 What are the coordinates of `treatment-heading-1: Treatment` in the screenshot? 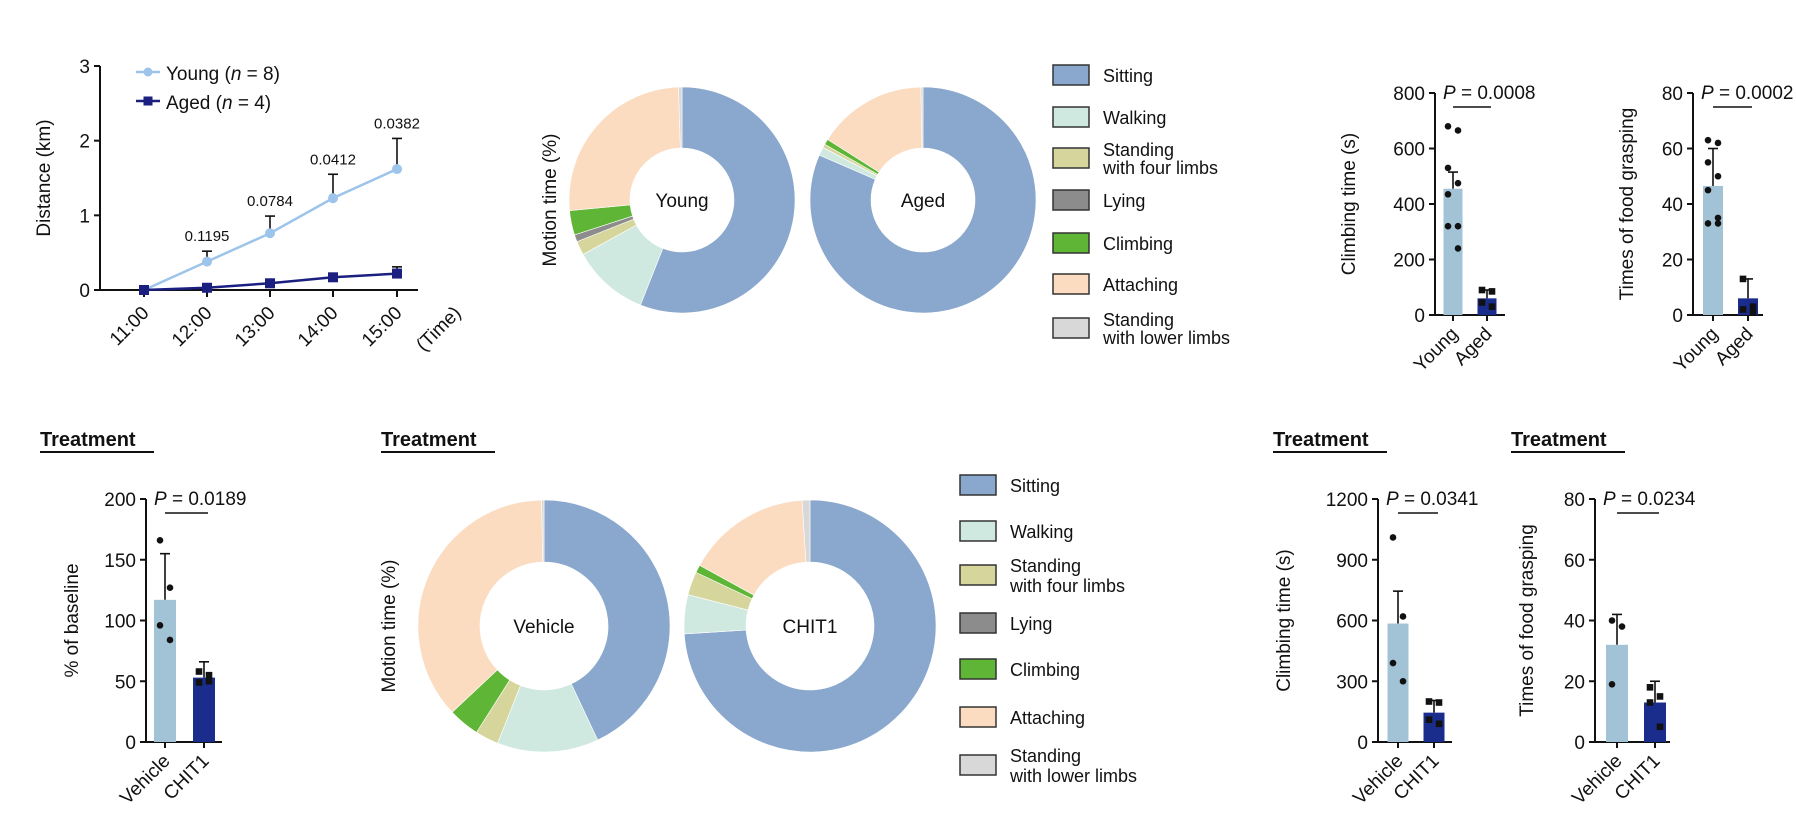 It's located at (97, 441).